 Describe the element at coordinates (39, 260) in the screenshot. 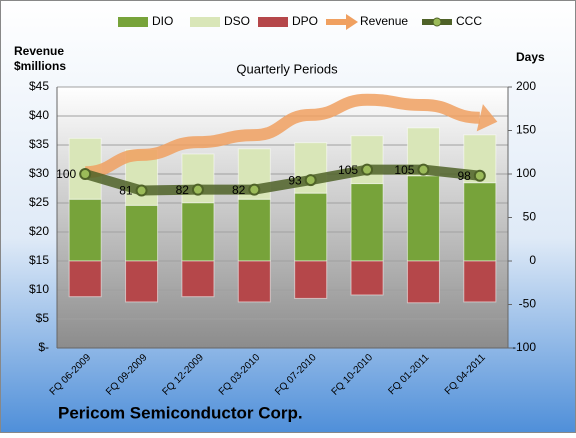

I see `y-tick-label: $15` at that location.